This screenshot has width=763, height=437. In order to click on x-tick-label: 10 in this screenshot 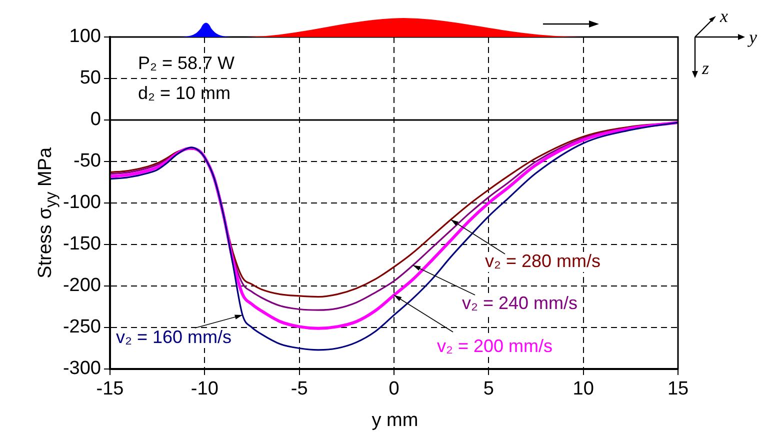, I will do `click(583, 389)`.